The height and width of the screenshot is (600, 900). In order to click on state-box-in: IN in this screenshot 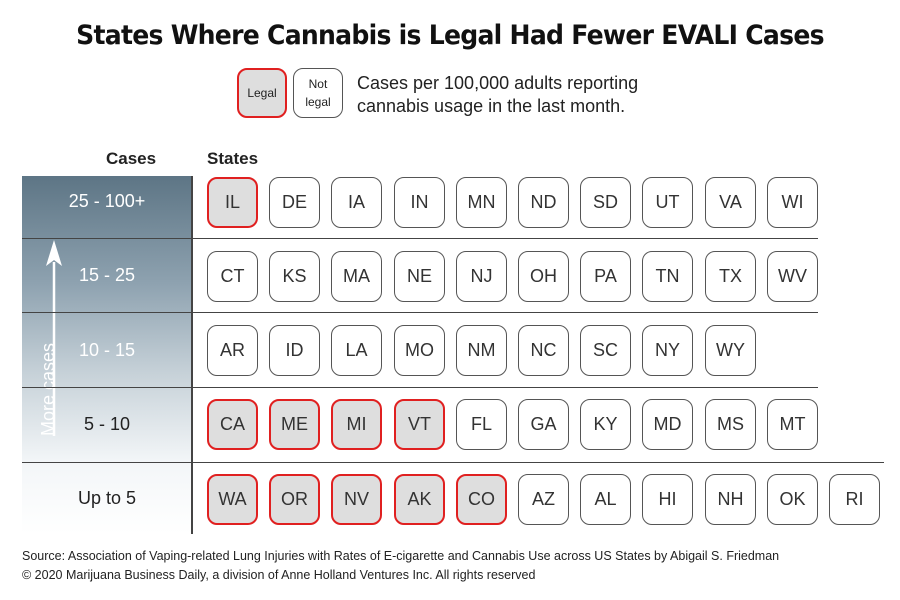, I will do `click(419, 202)`.